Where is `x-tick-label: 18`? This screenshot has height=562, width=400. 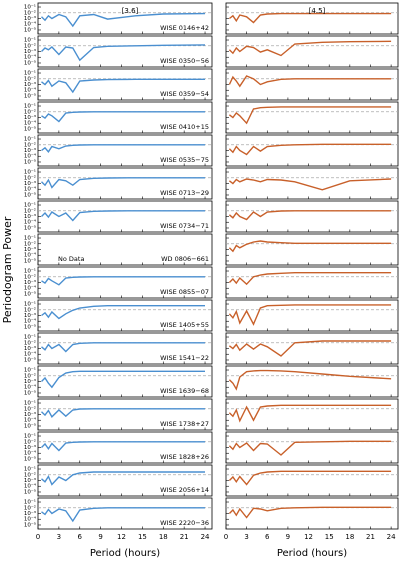 x-tick-label: 18 is located at coordinates (163, 537).